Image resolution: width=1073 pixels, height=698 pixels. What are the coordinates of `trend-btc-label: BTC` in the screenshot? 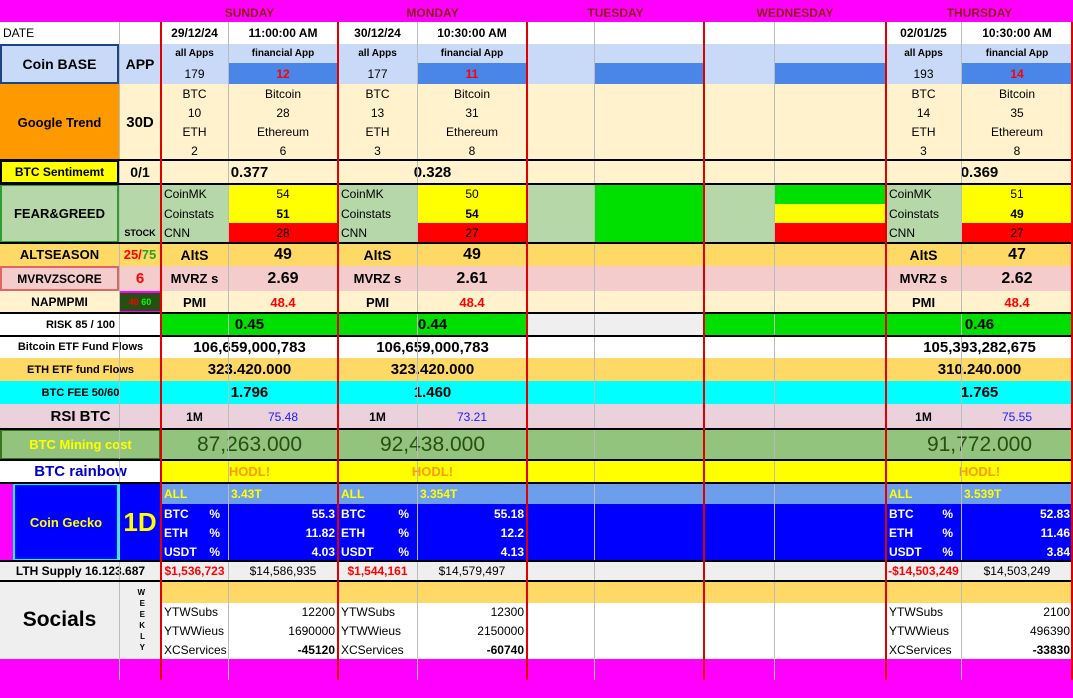 It's located at (377, 93).